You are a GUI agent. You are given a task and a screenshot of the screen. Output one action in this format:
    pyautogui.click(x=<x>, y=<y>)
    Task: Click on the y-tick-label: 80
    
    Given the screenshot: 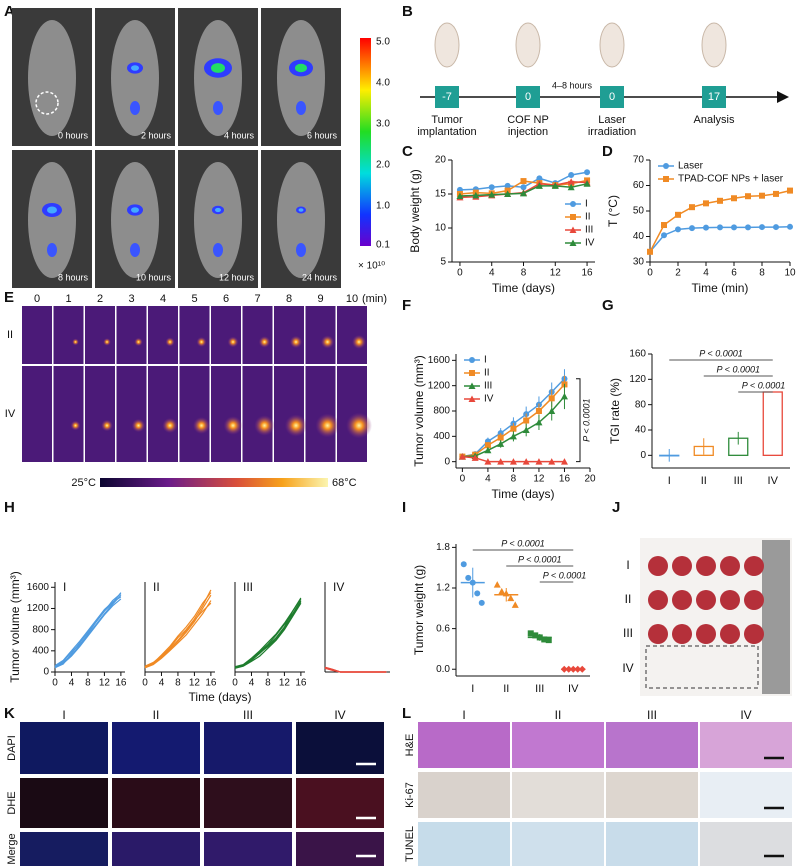 What is the action you would take?
    pyautogui.click(x=641, y=404)
    